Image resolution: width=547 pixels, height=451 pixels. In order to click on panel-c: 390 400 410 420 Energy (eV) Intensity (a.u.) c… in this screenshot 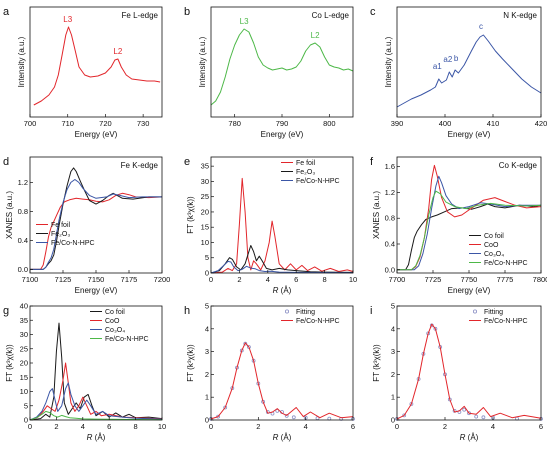, I will do `click(458, 72)`.